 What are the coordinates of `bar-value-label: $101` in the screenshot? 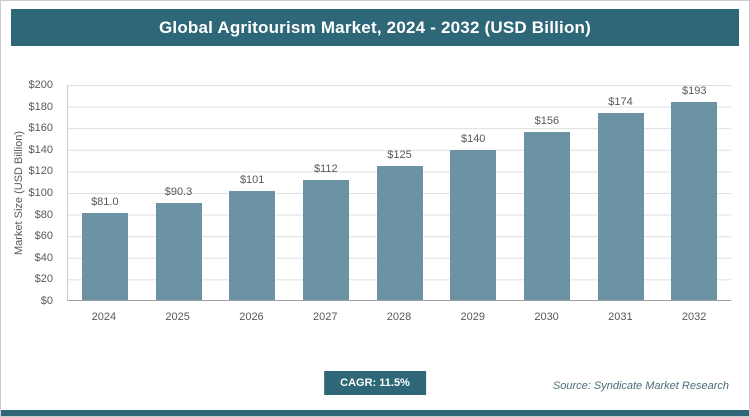 It's located at (252, 180).